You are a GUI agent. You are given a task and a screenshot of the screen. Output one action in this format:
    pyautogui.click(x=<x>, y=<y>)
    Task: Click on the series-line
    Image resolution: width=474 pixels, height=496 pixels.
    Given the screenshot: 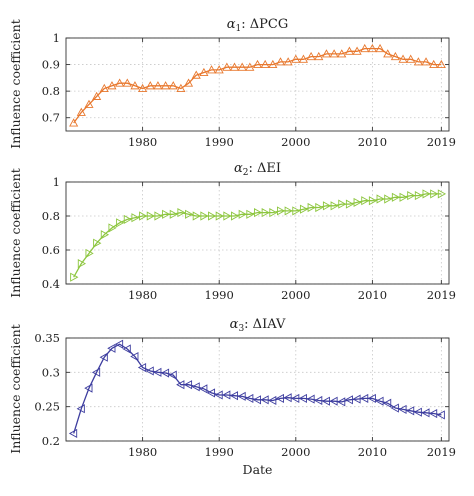 What is the action you would take?
    pyautogui.click(x=257, y=85)
    